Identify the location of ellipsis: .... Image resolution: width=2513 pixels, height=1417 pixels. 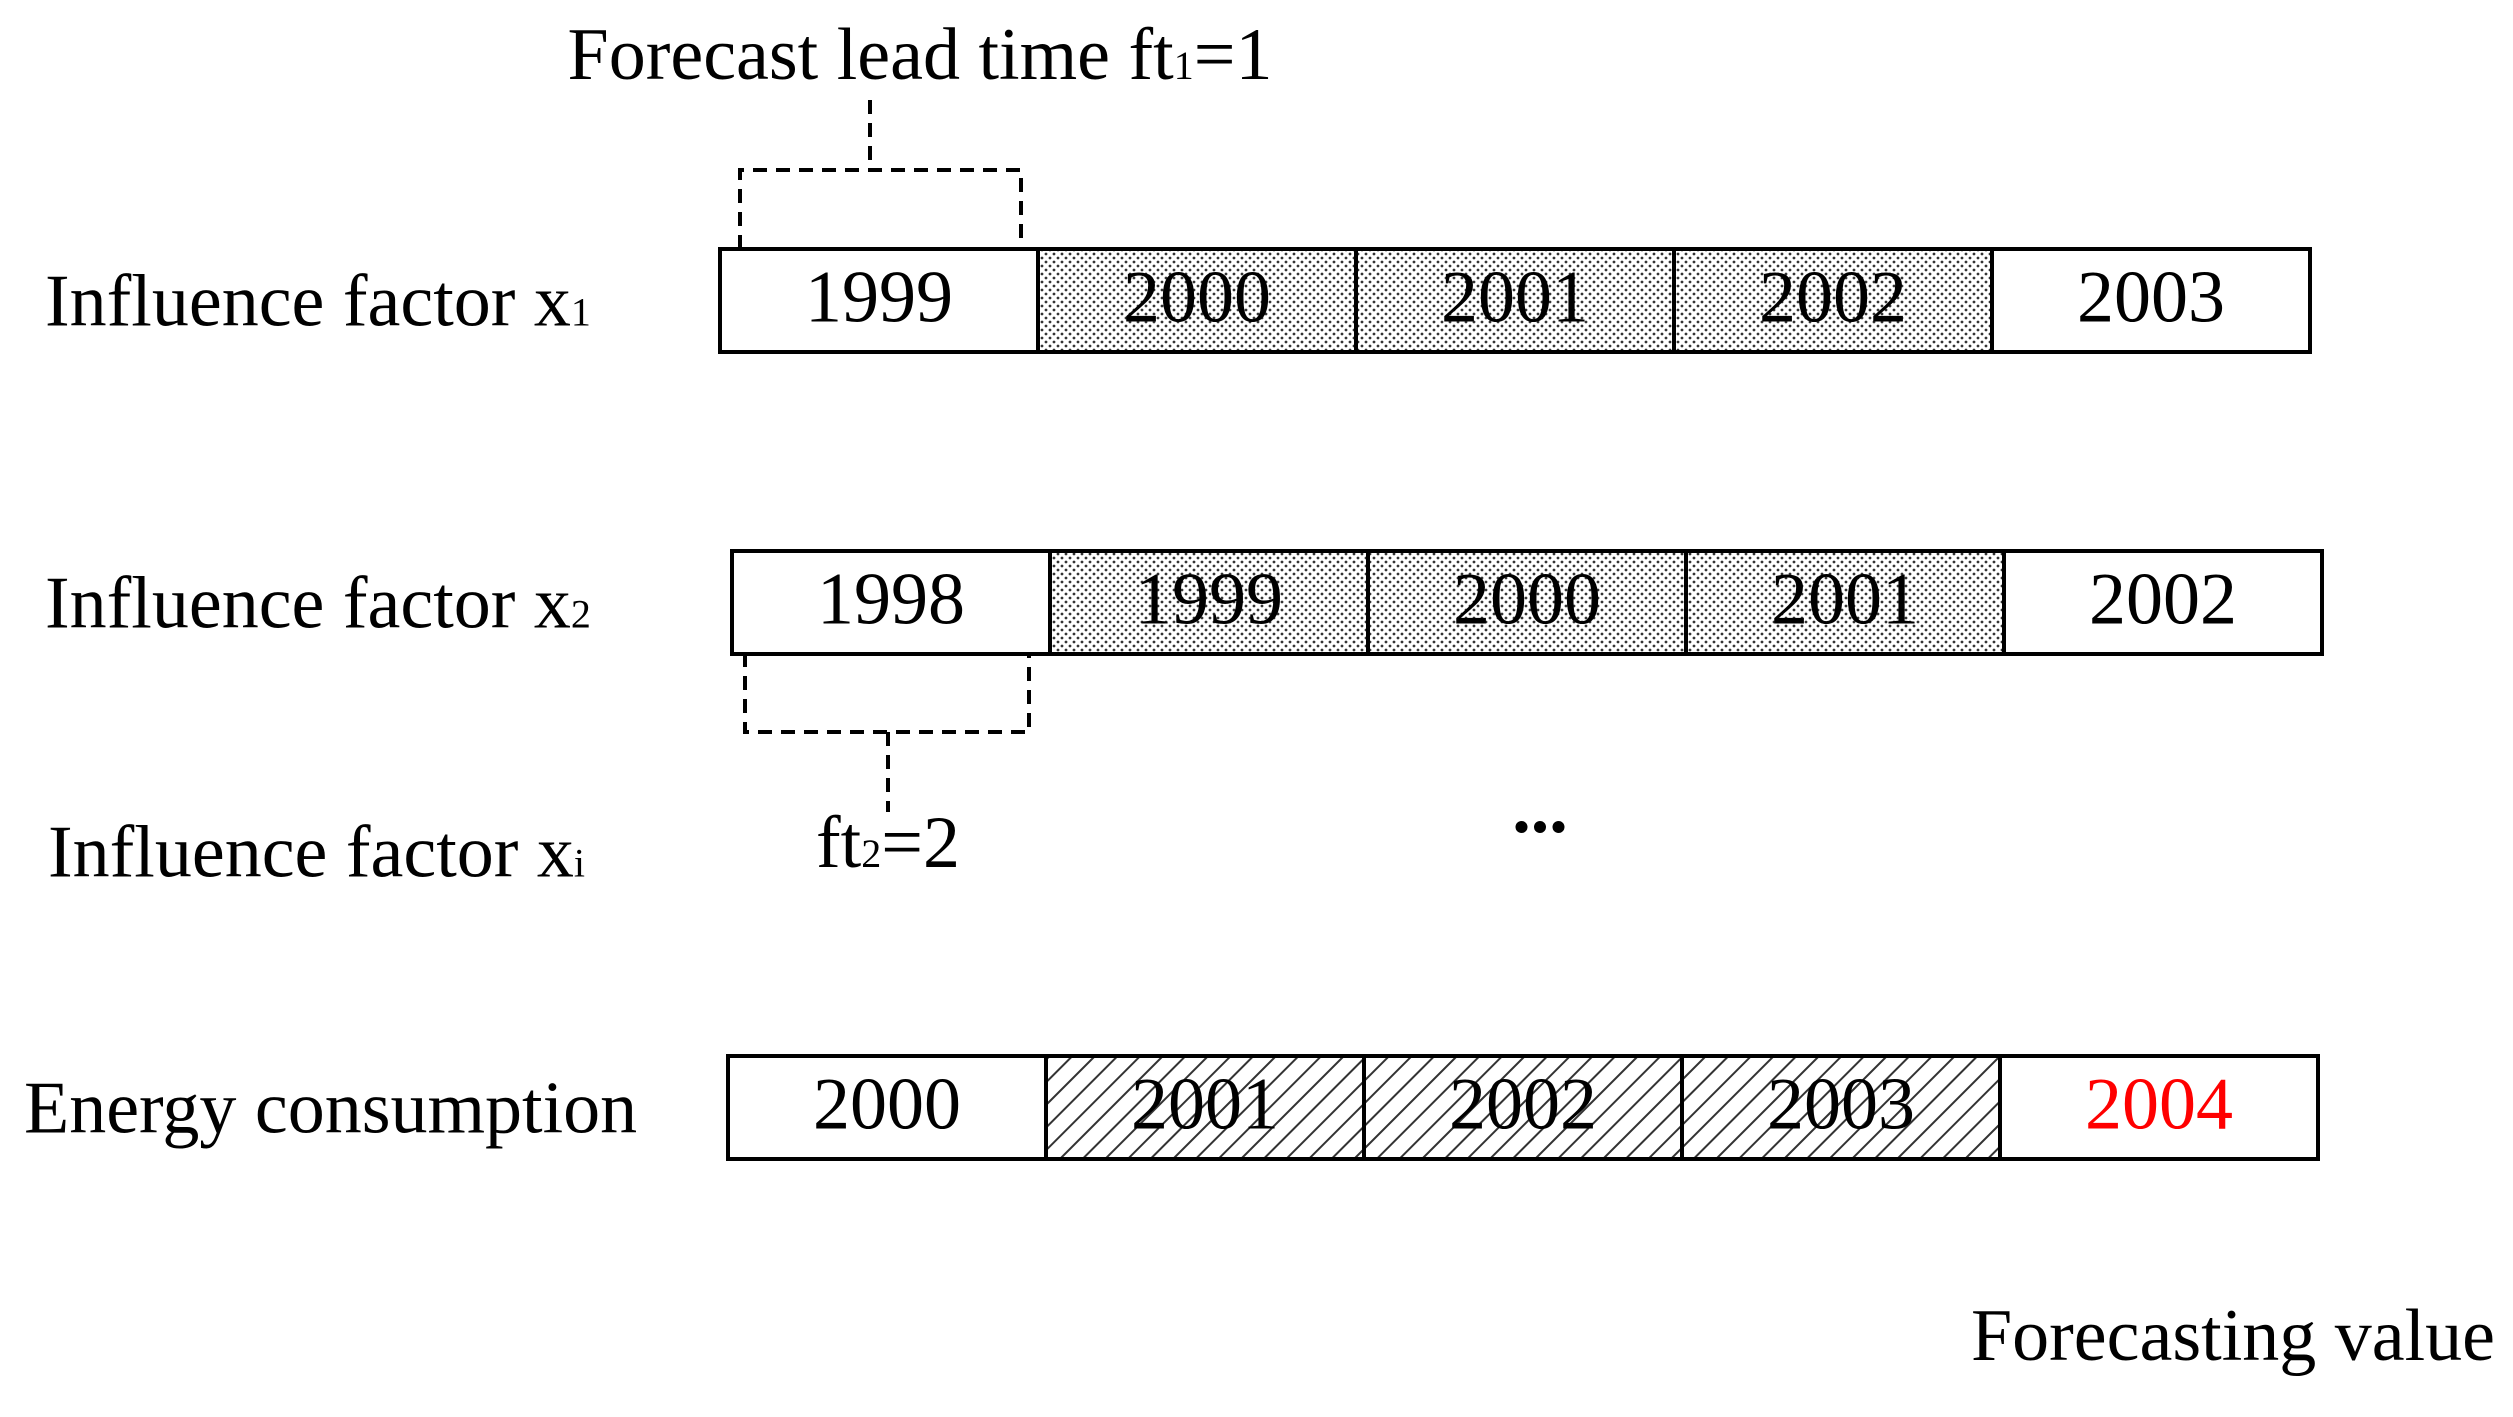
(1540, 808).